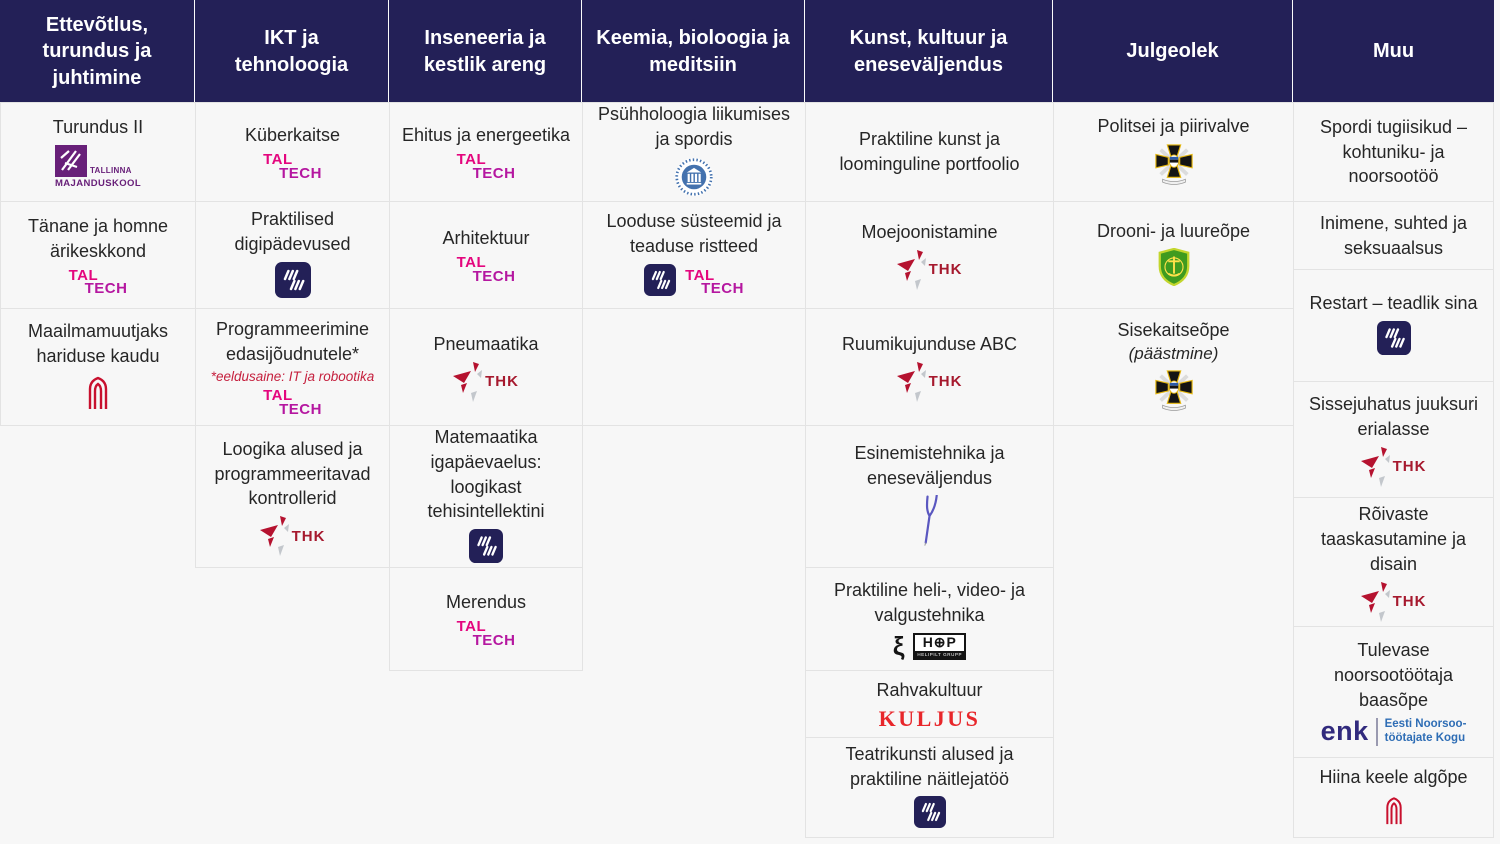  Describe the element at coordinates (292, 152) in the screenshot. I see `course-cell: Küberkaitse TAL TECH` at that location.